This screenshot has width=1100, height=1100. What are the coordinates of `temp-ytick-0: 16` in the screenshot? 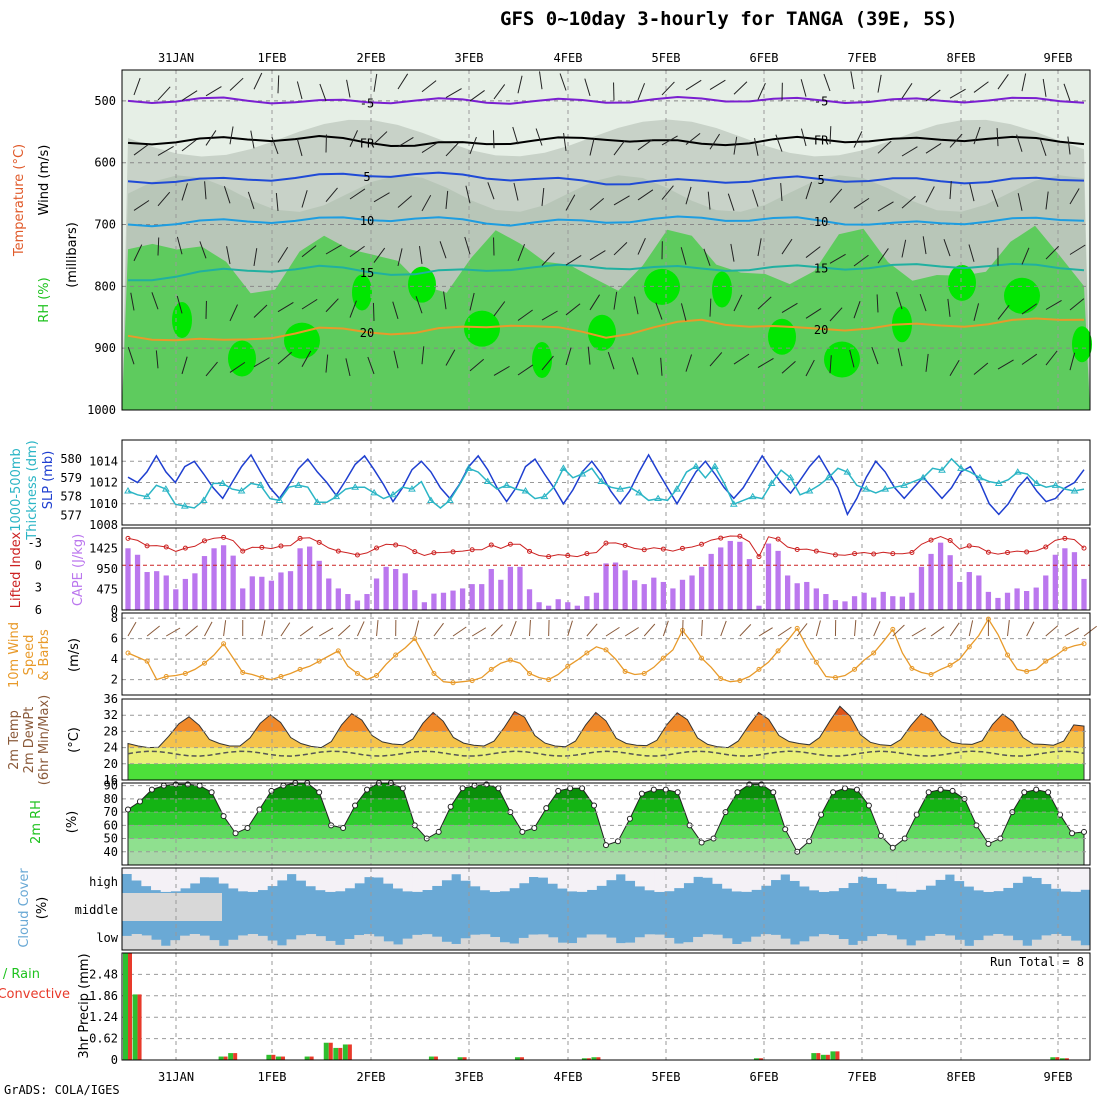 It's located at (111, 780).